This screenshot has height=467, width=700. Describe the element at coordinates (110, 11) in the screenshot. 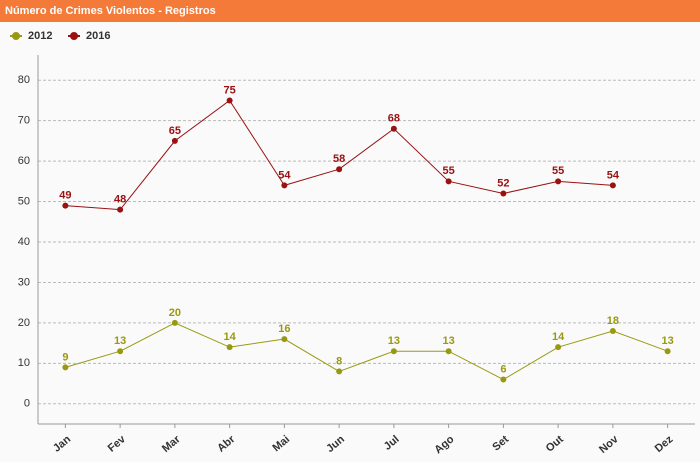

I see `chart-title: Número de Crimes Violentos - Registros` at that location.